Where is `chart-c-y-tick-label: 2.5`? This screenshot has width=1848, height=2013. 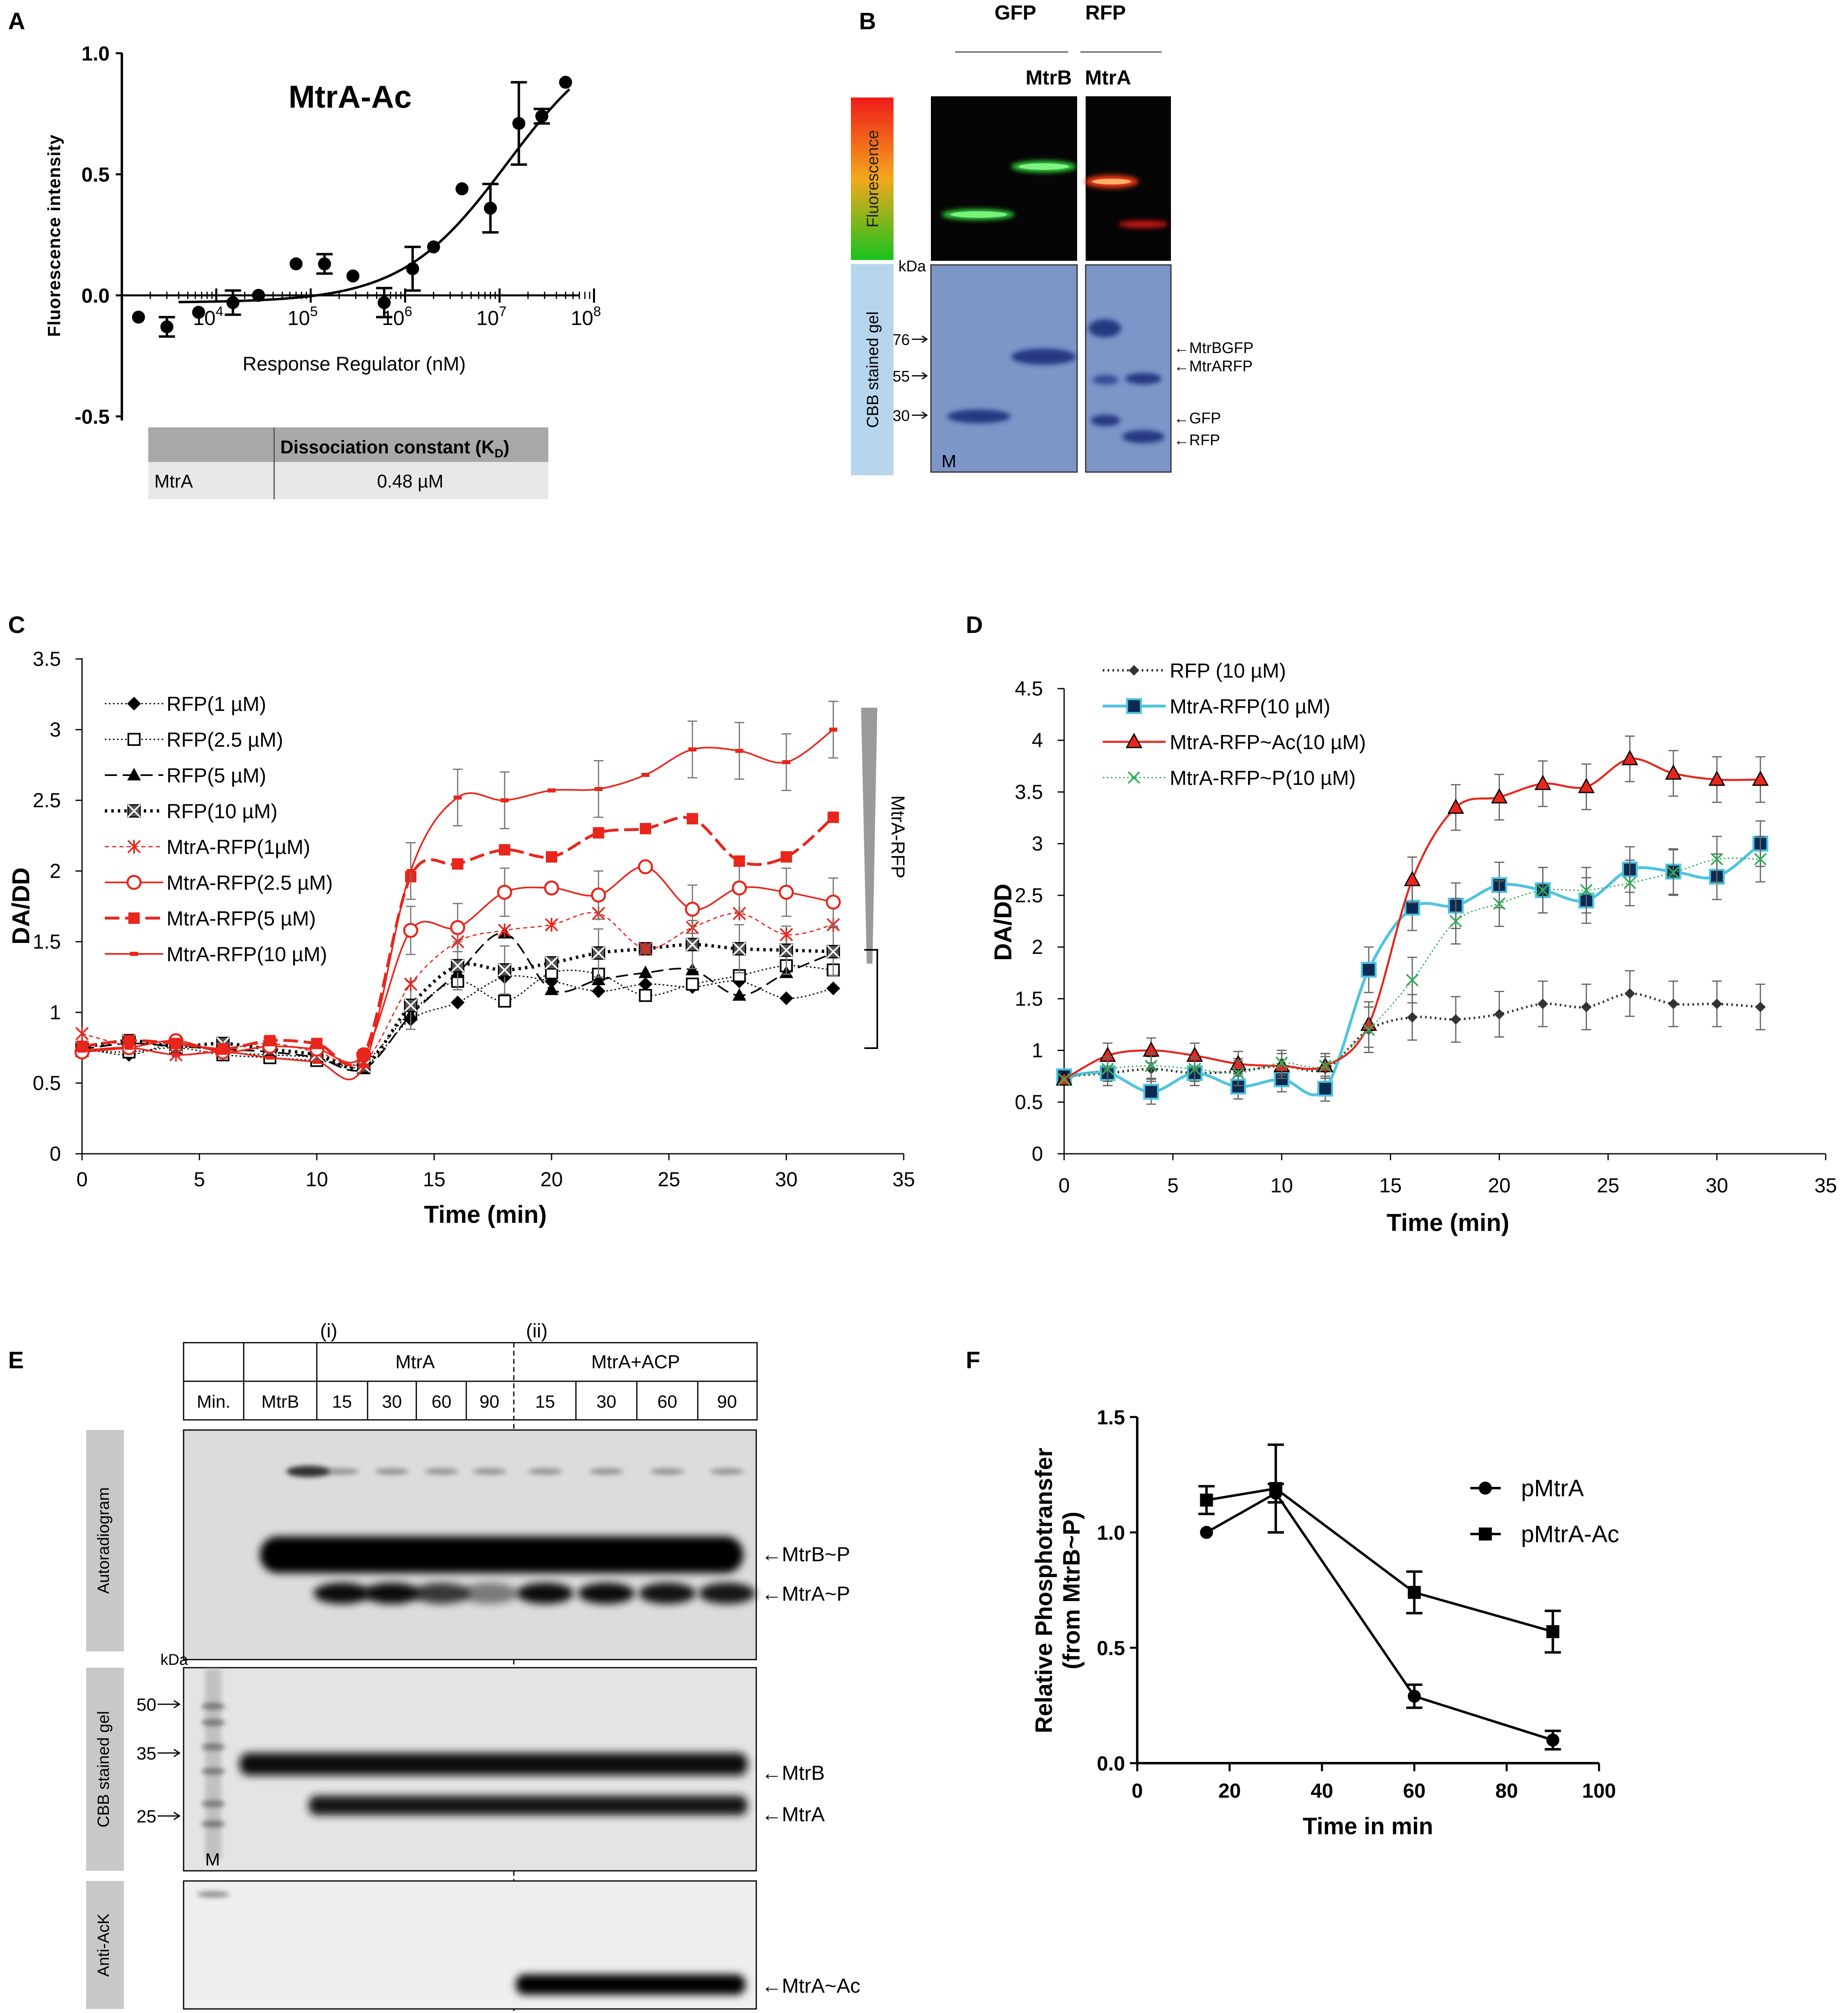
chart-c-y-tick-label: 2.5 is located at coordinates (46, 800).